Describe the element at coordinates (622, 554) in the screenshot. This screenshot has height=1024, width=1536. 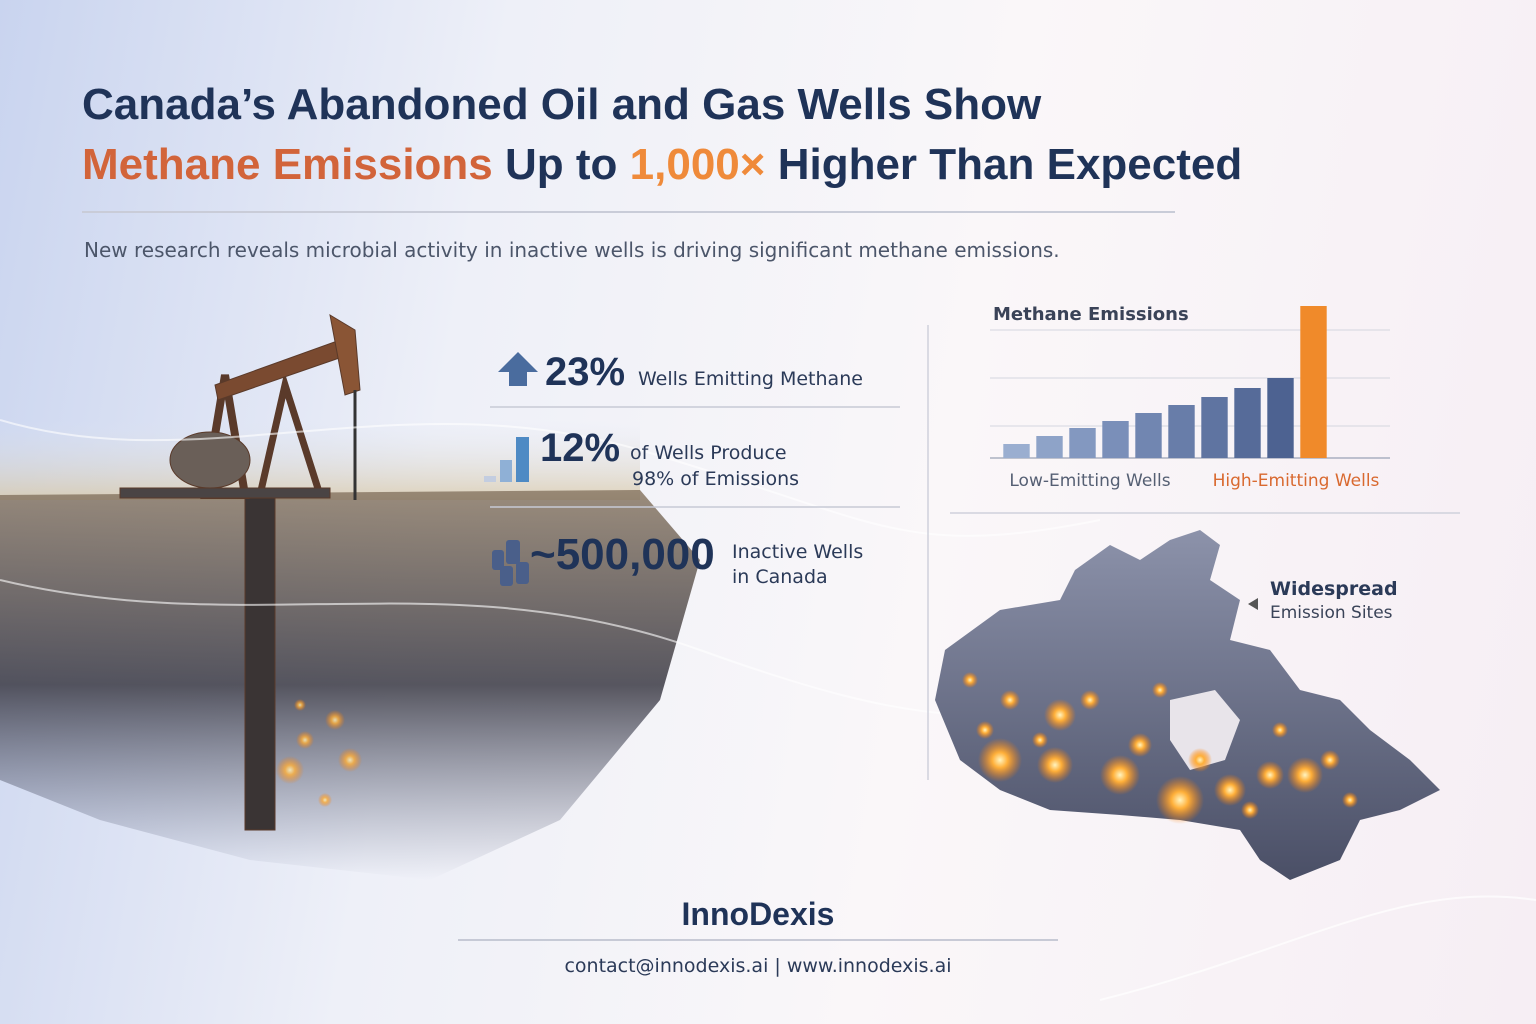
I see `stat-value: ~500,000` at that location.